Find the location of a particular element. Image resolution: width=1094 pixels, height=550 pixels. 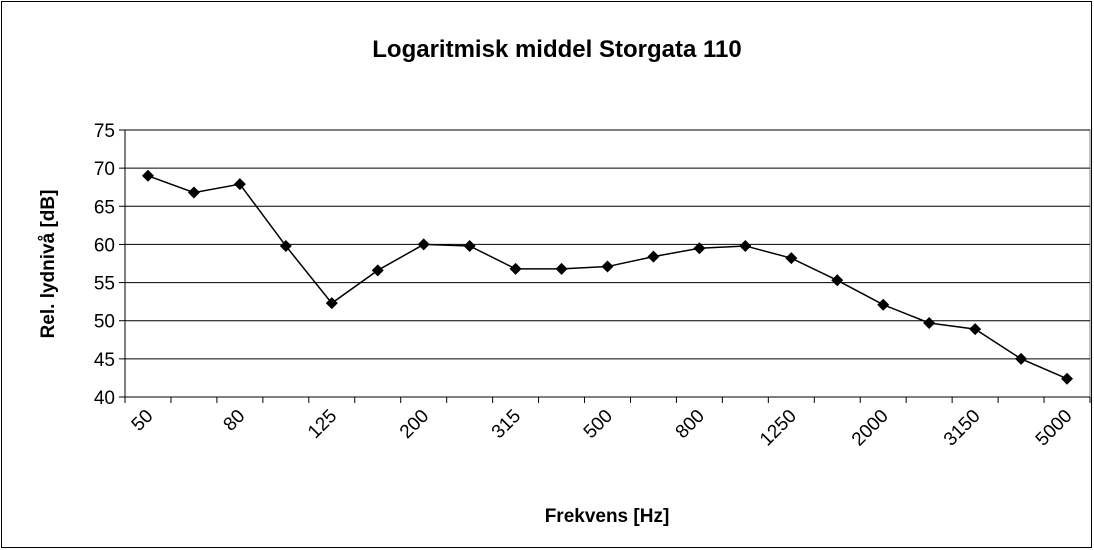

y-tick-label: 65 is located at coordinates (104, 207).